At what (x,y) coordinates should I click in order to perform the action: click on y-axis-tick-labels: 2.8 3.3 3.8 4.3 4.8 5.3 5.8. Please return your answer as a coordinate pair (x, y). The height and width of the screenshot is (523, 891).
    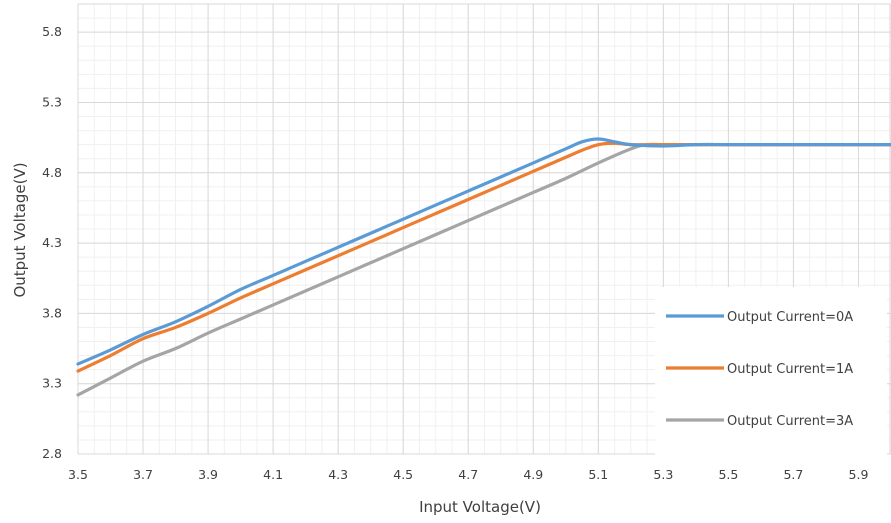
    Looking at the image, I should click on (52, 242).